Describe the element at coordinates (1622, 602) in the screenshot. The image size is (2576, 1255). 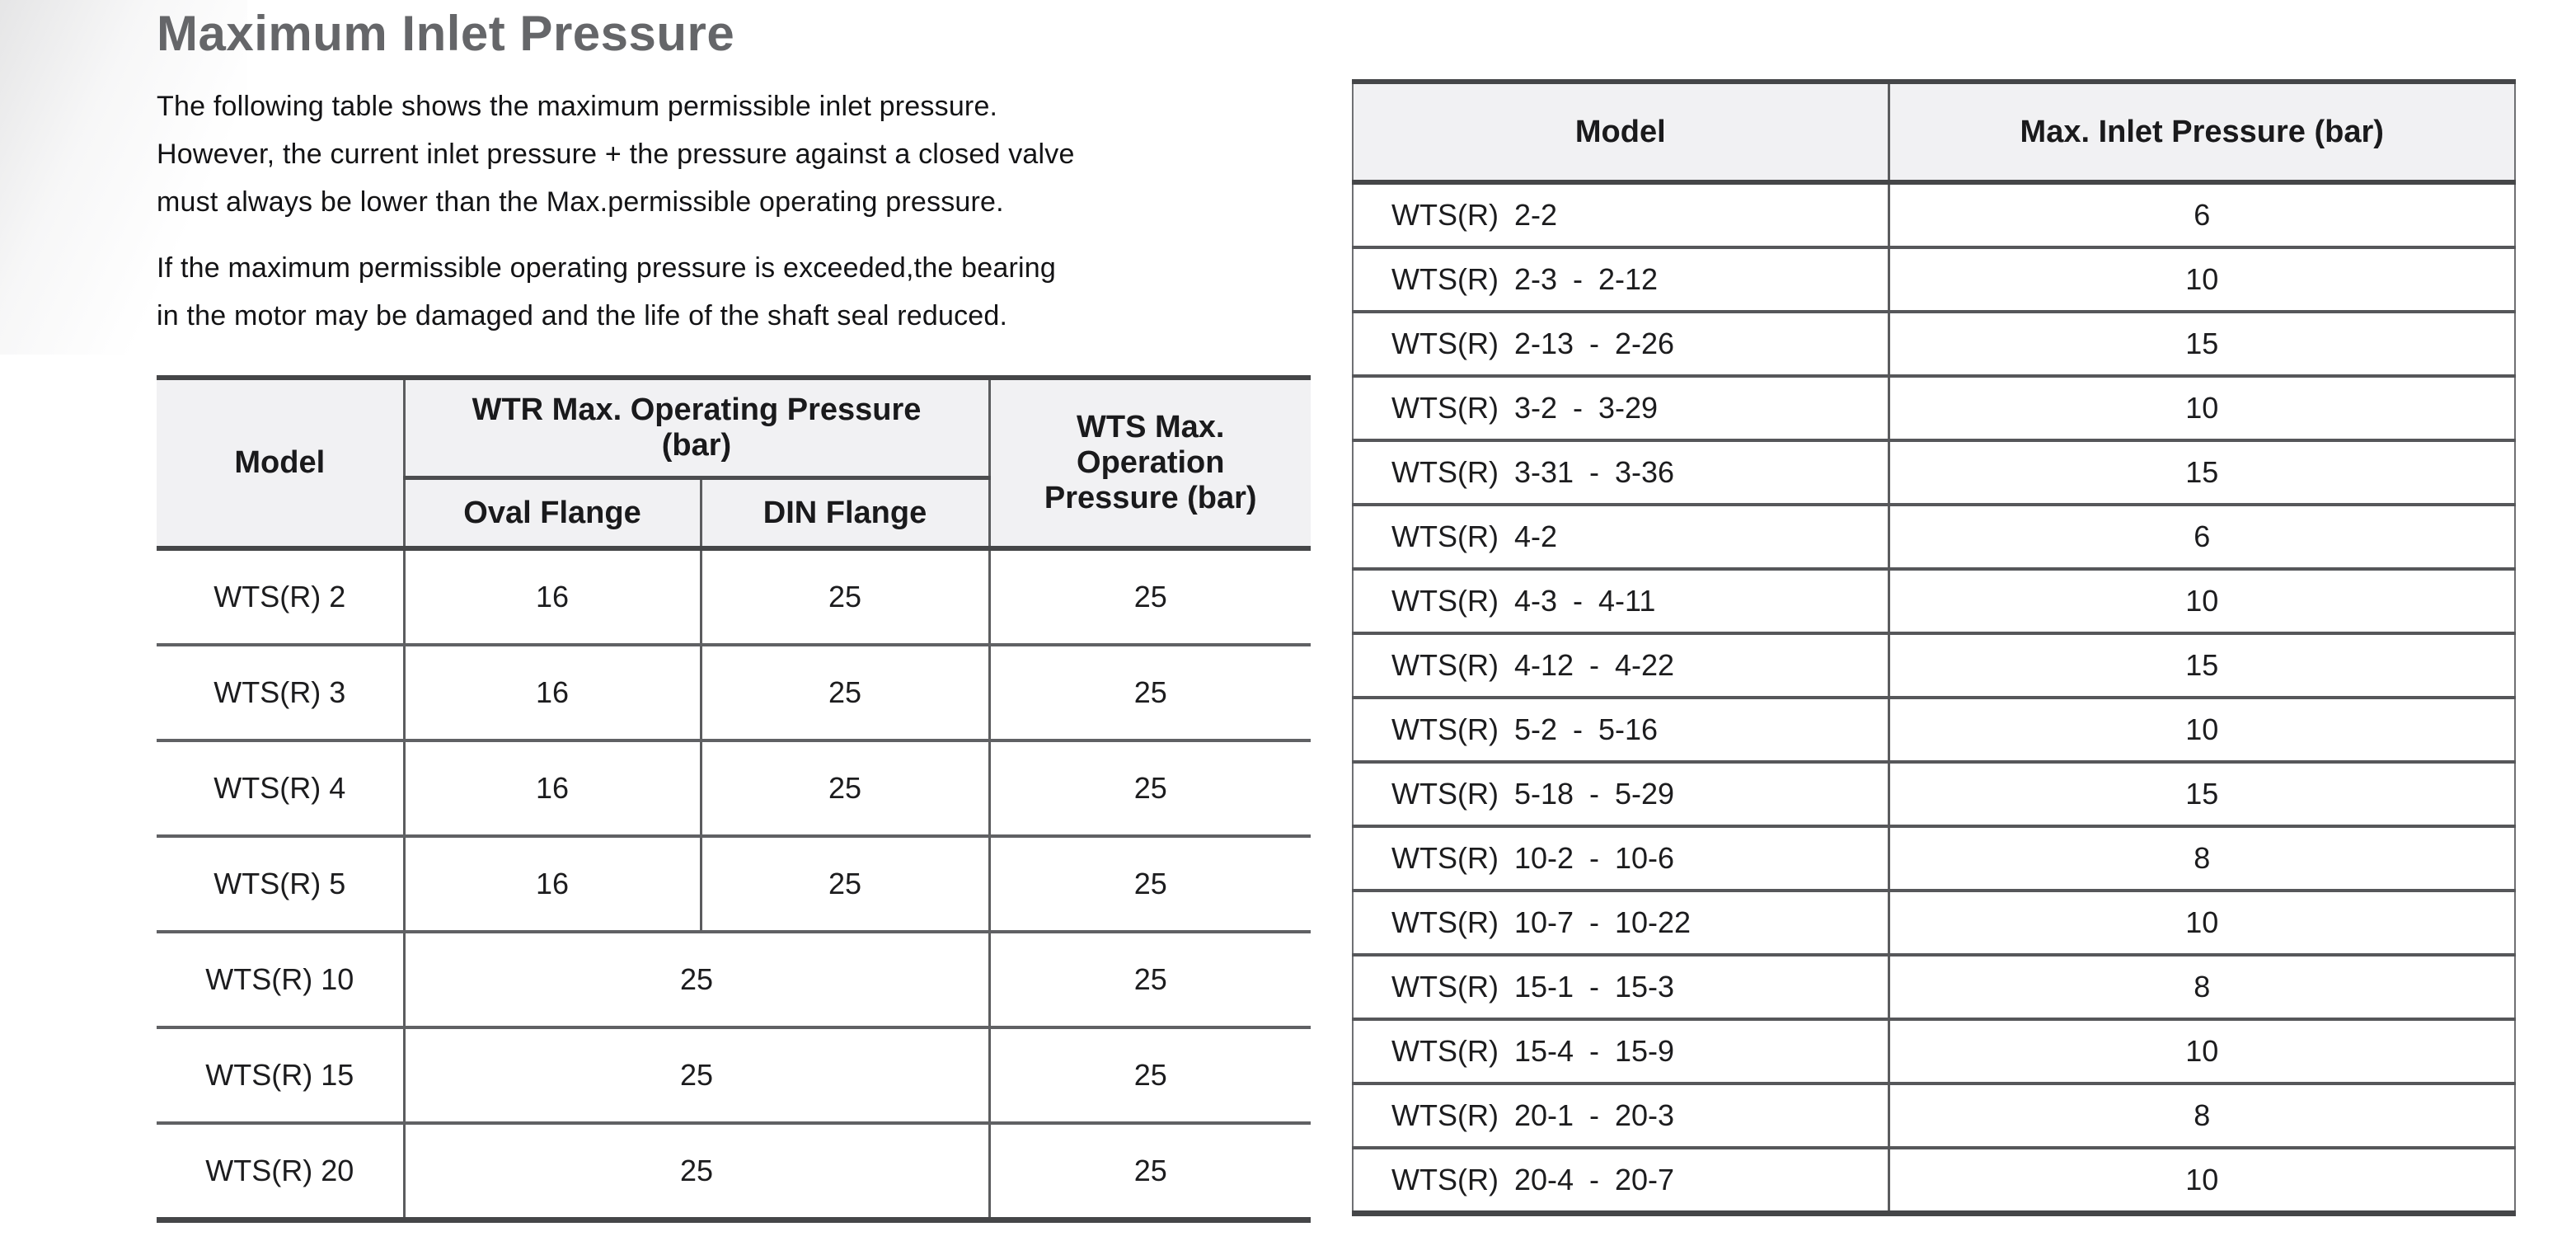
I see `model-cell: WTS(R) 4-3 - 4-11` at that location.